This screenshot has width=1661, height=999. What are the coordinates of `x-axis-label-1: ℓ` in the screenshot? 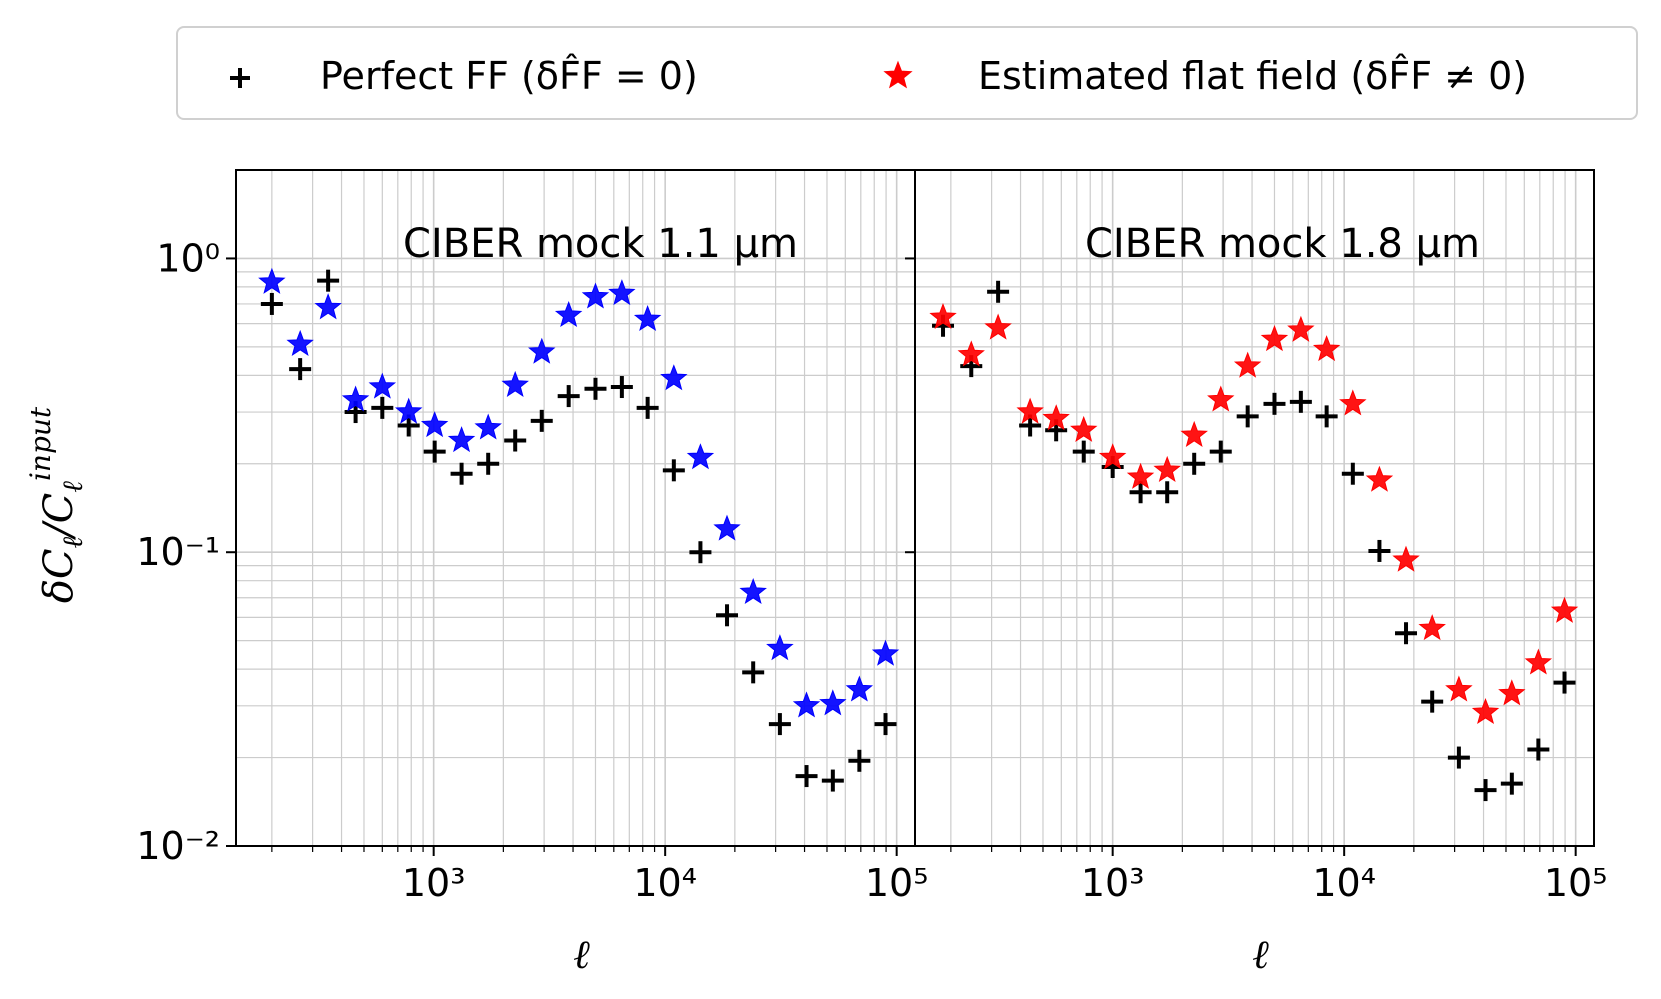 It's located at (1260, 955).